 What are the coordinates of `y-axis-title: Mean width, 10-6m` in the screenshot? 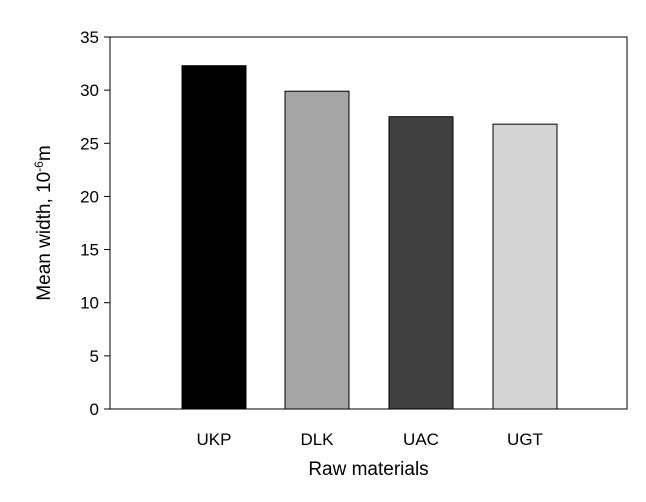 It's located at (43, 222).